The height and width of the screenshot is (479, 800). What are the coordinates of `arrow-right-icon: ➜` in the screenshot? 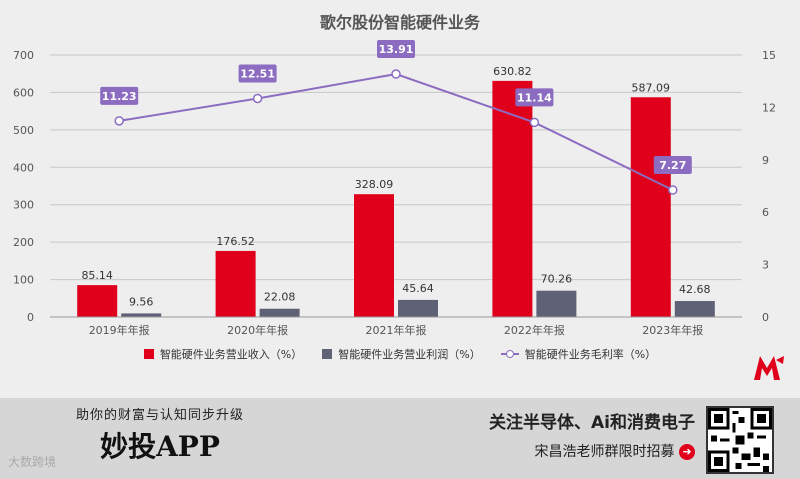 It's located at (687, 452).